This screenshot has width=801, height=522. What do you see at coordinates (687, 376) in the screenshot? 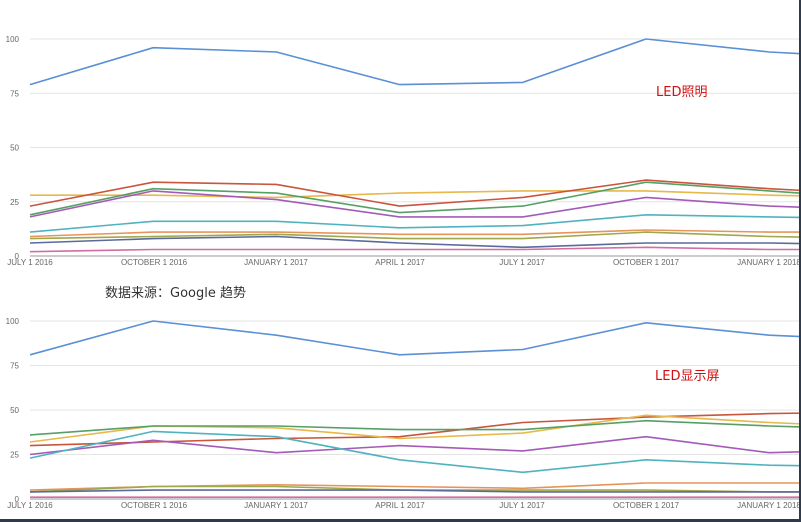
I see `chart-annotation-label: LED显示屏` at bounding box center [687, 376].